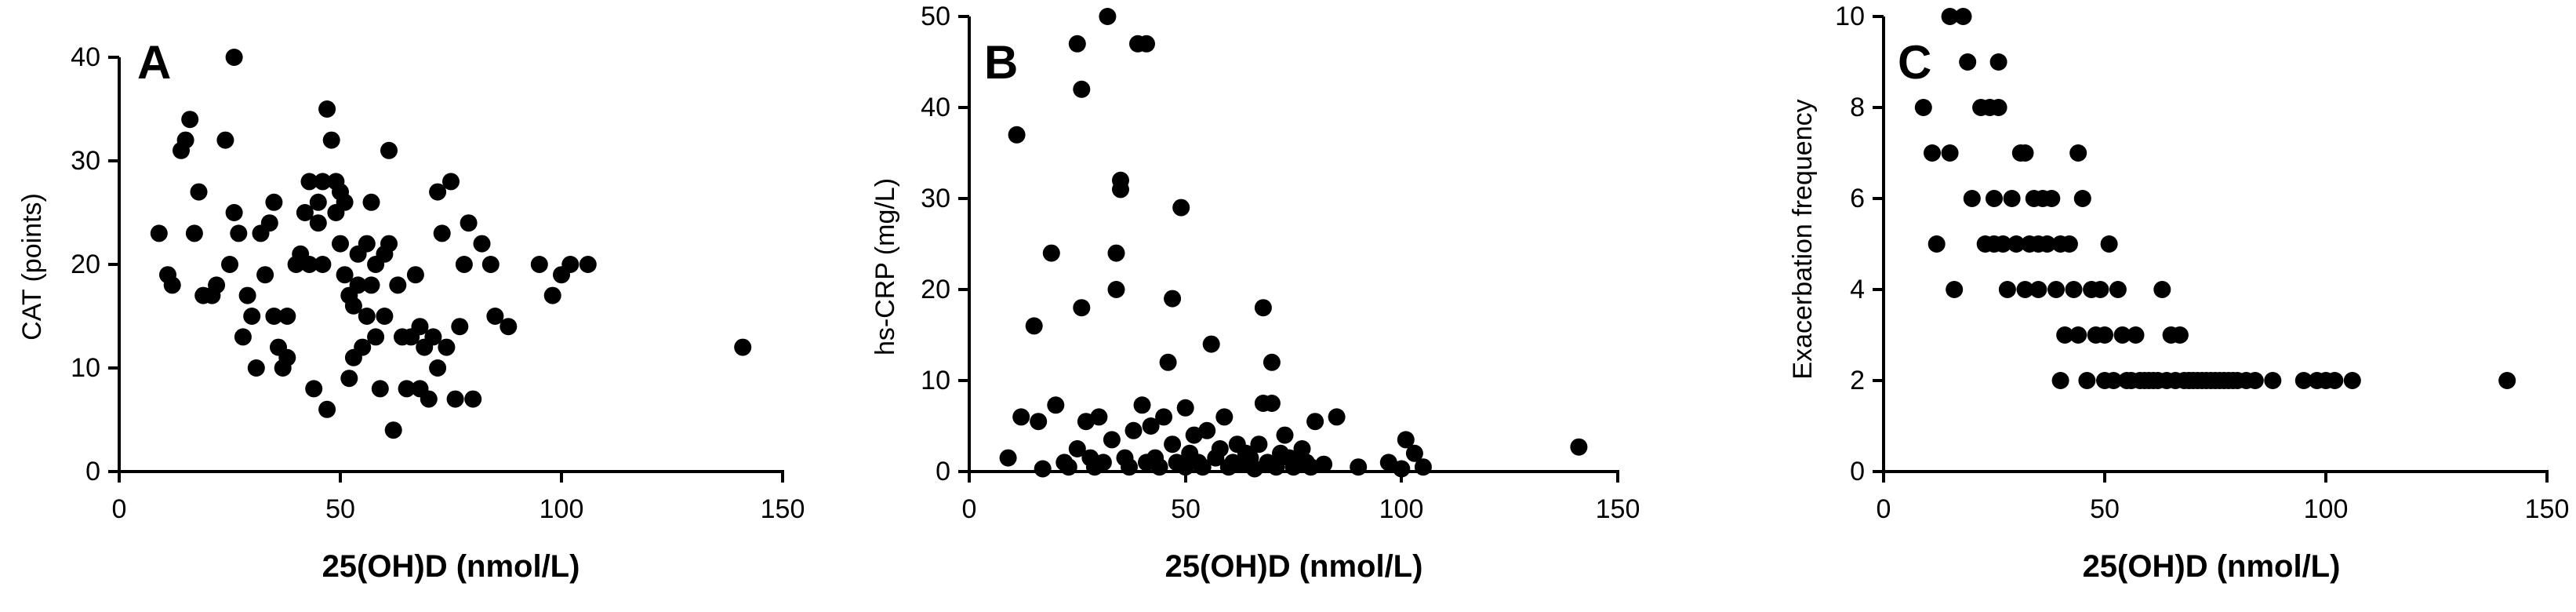 The image size is (2576, 612). I want to click on y-tick-label: 2, so click(1857, 380).